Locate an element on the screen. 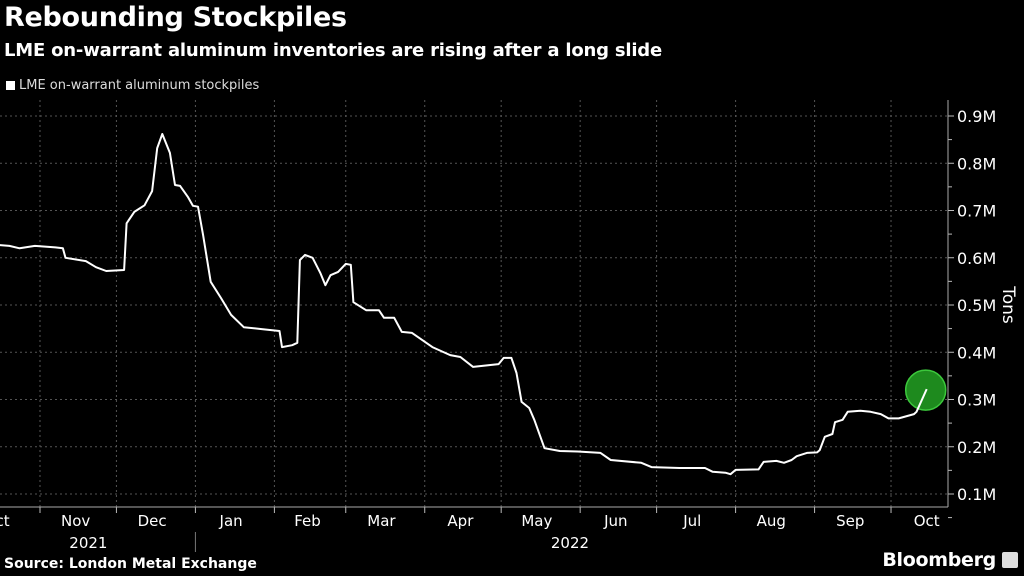  y-tick-label: 0.1M is located at coordinates (976, 494).